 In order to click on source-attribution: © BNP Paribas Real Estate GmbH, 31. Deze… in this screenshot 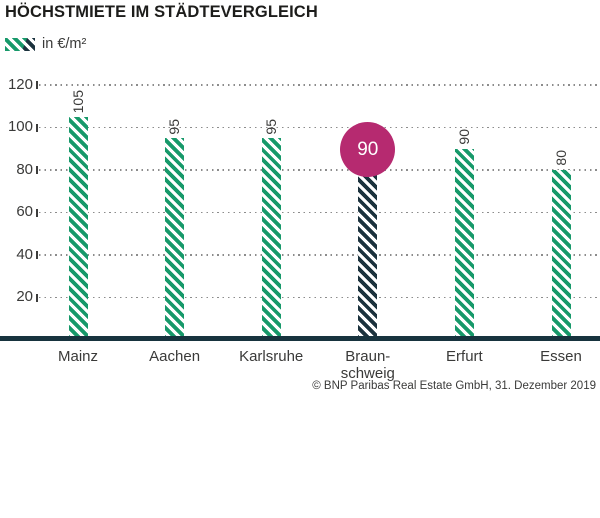, I will do `click(454, 386)`.